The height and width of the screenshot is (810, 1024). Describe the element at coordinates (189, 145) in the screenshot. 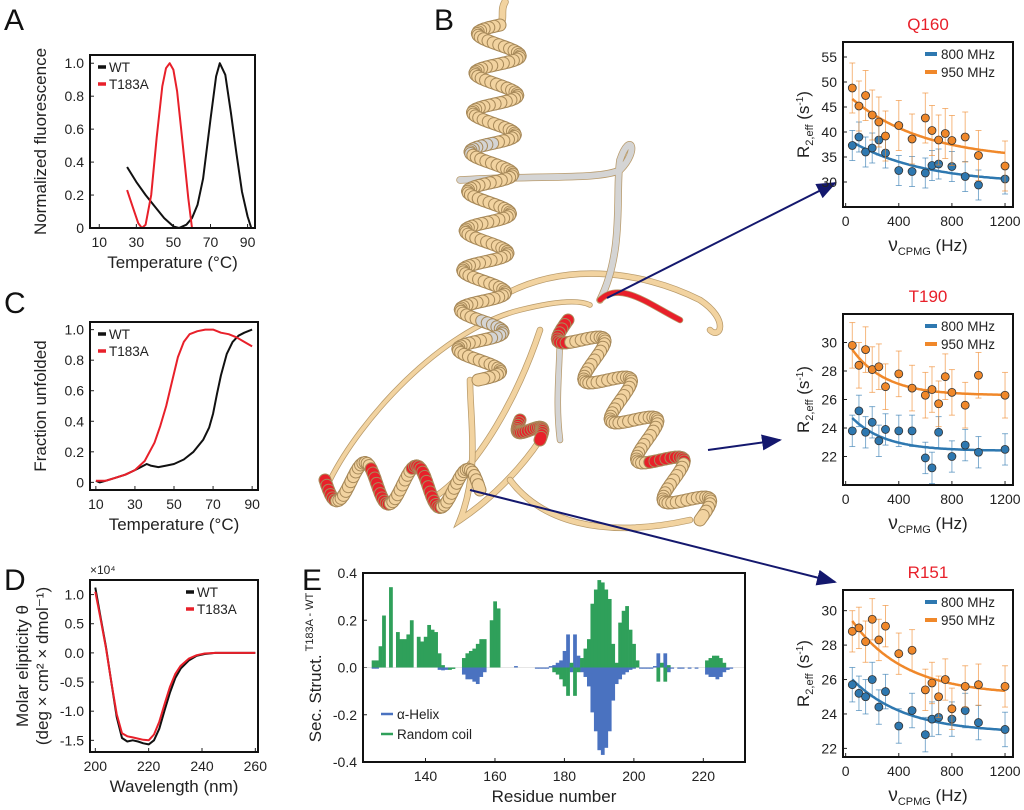

I see `series-line-wt` at that location.